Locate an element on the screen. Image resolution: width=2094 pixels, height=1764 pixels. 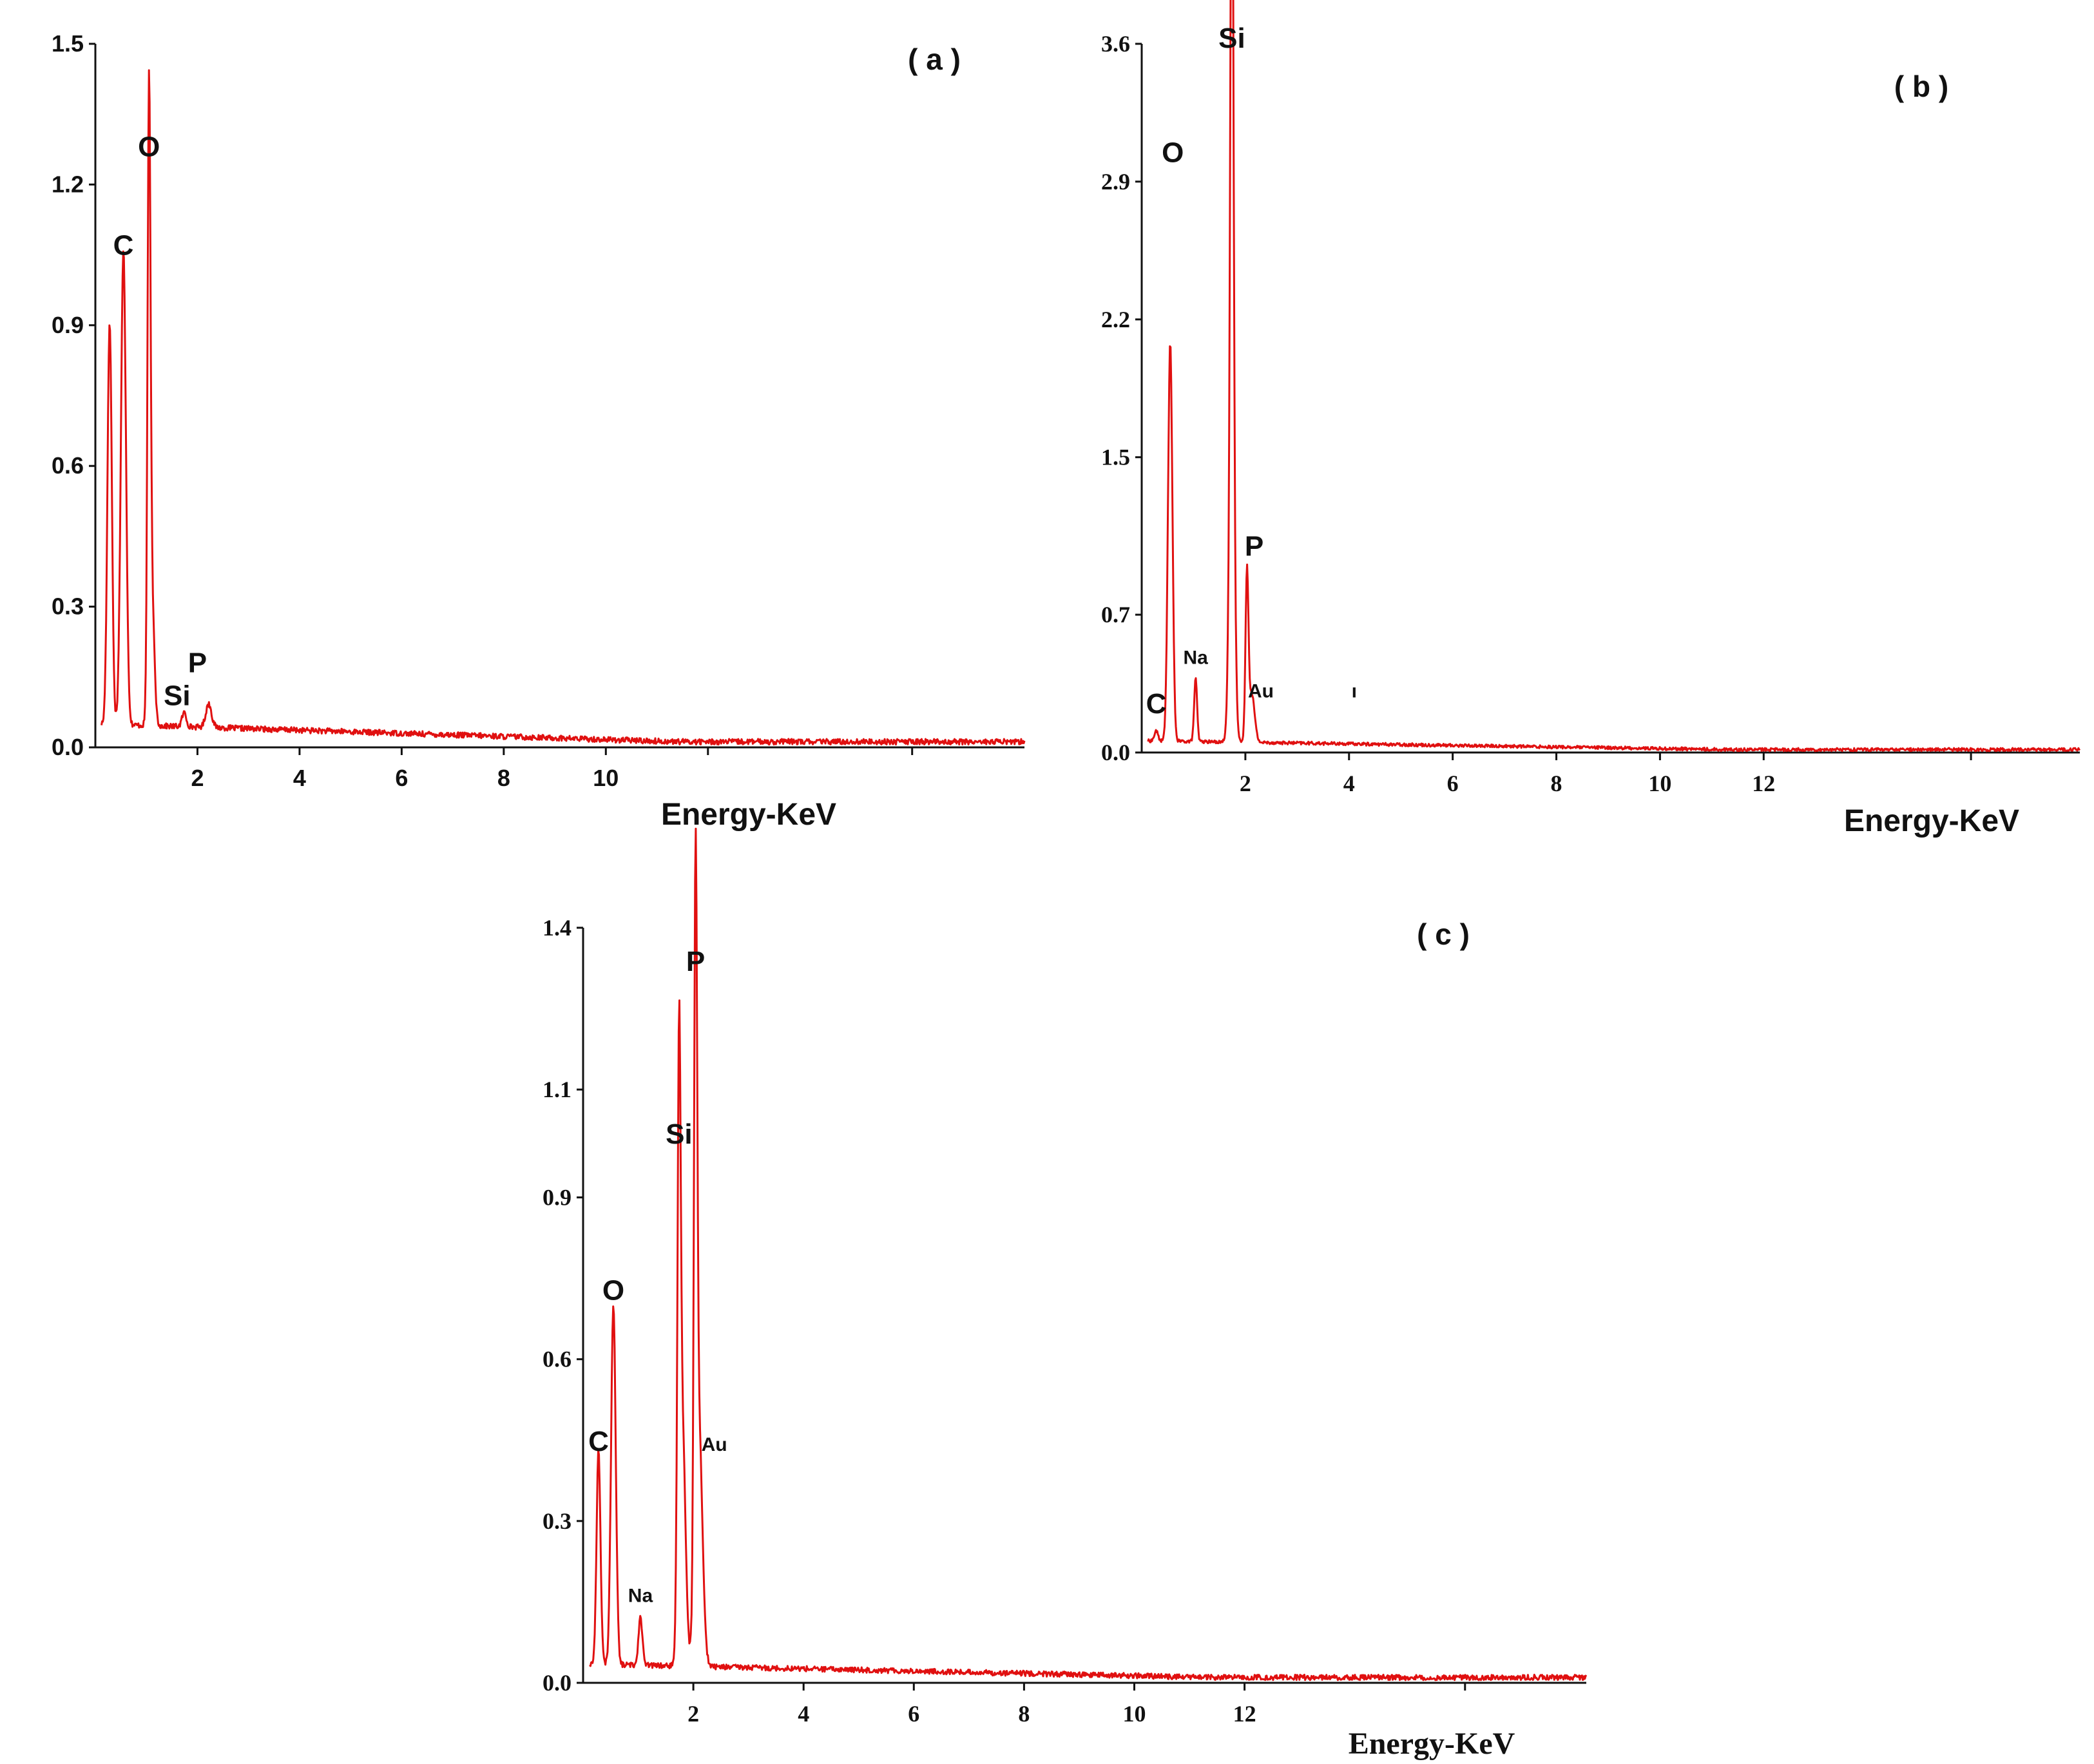
panel-label: ( a ) is located at coordinates (935, 59).